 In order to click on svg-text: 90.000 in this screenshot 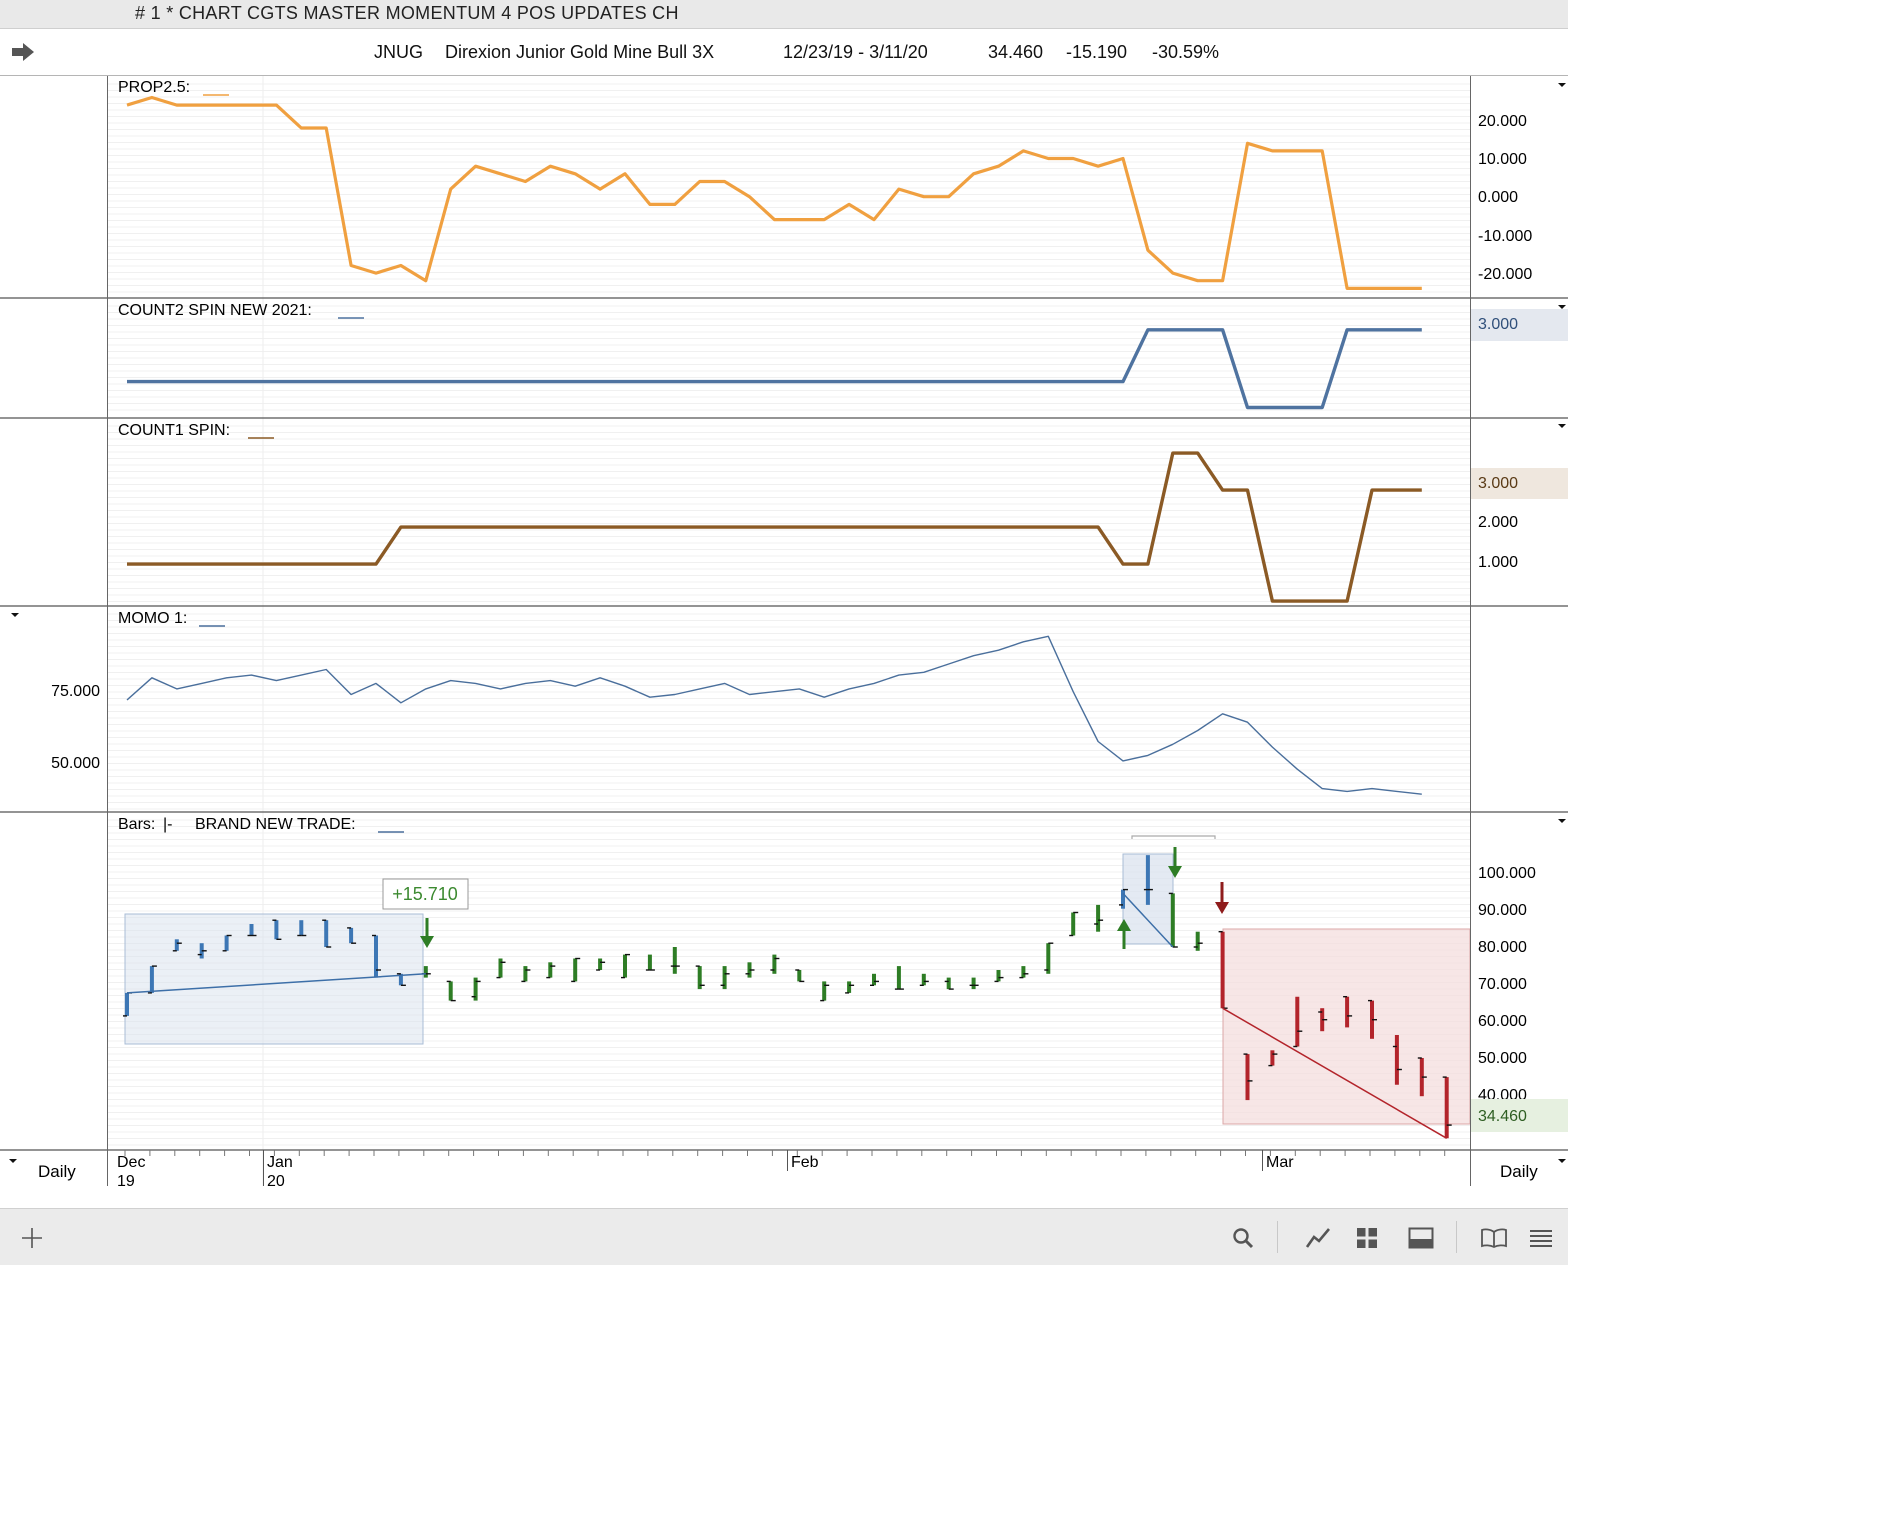, I will do `click(1502, 910)`.